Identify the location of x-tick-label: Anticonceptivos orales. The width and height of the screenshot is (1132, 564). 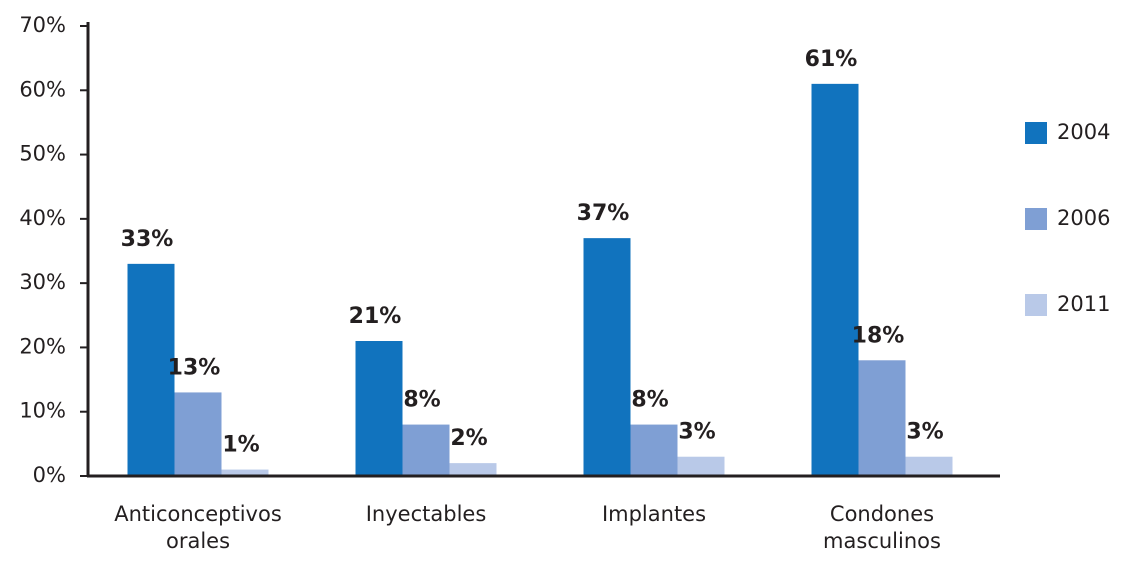
(198, 527).